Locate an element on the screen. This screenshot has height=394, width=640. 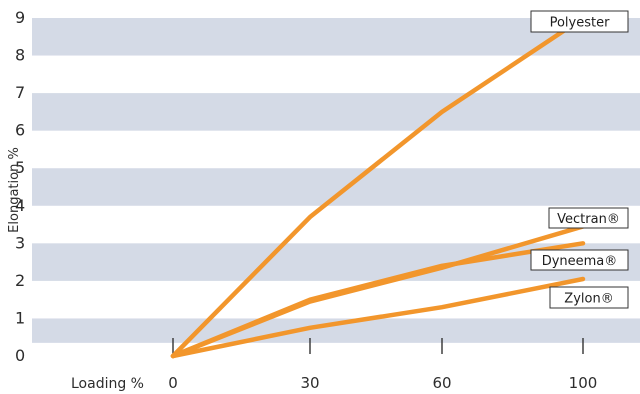
series-labels: Polyester Vectran® Dyneema® Zylon® is located at coordinates (579, 159).